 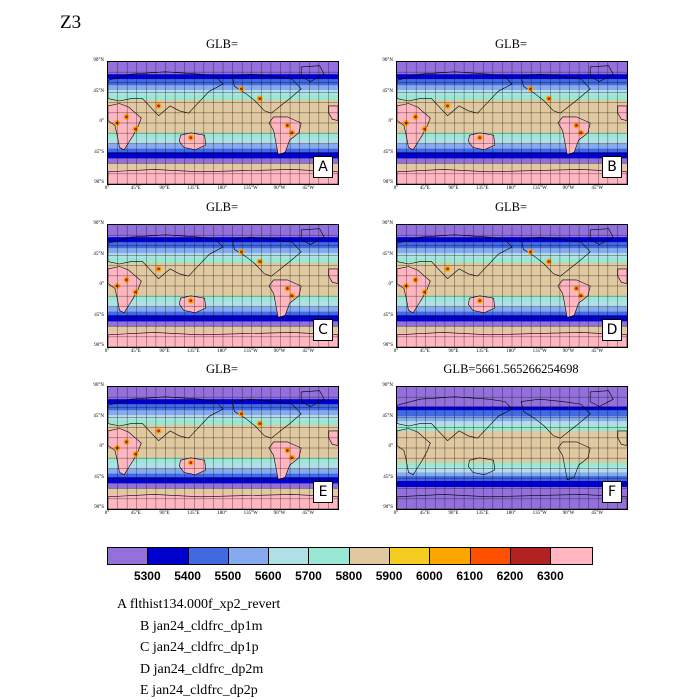 I want to click on legend-entry: C jan24_cldfrc_dp1p, so click(x=199, y=648).